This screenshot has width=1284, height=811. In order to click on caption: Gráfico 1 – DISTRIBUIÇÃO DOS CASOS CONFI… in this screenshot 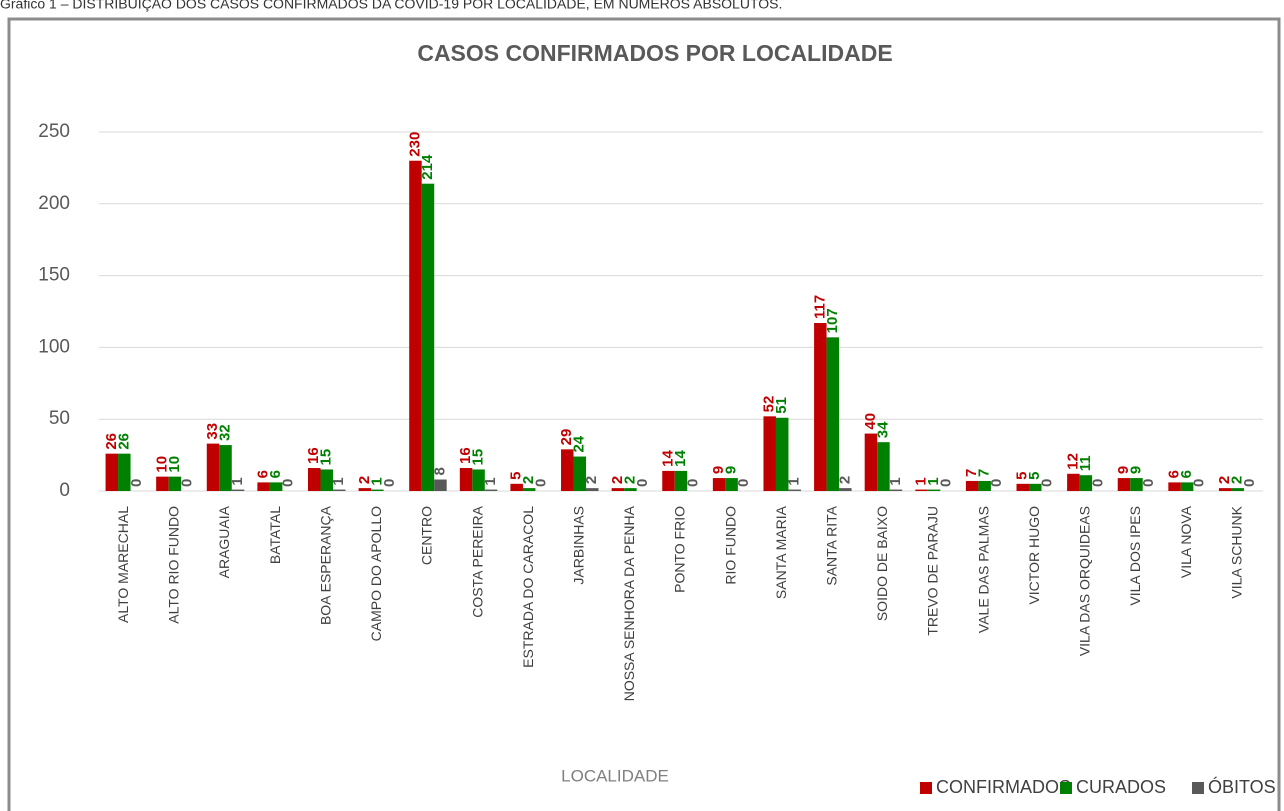, I will do `click(391, 6)`.